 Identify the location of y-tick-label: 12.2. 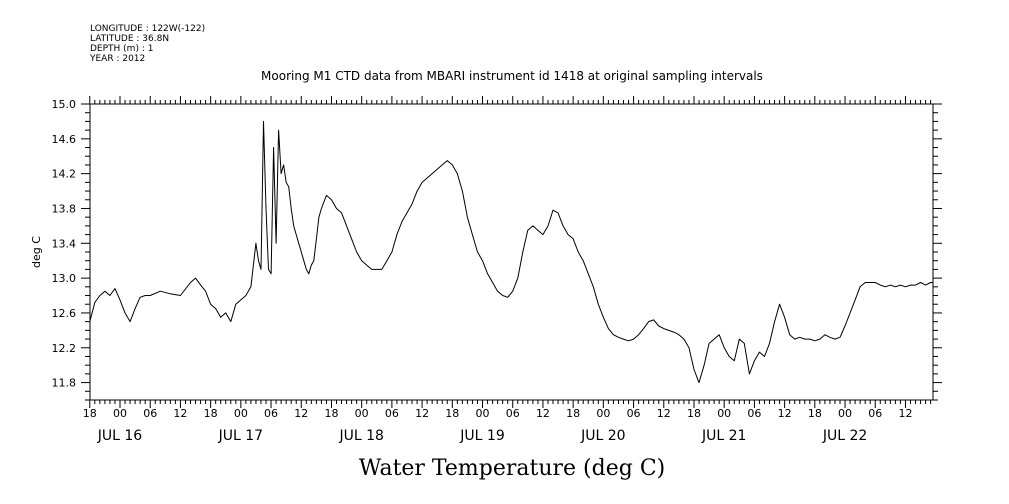
(64, 348).